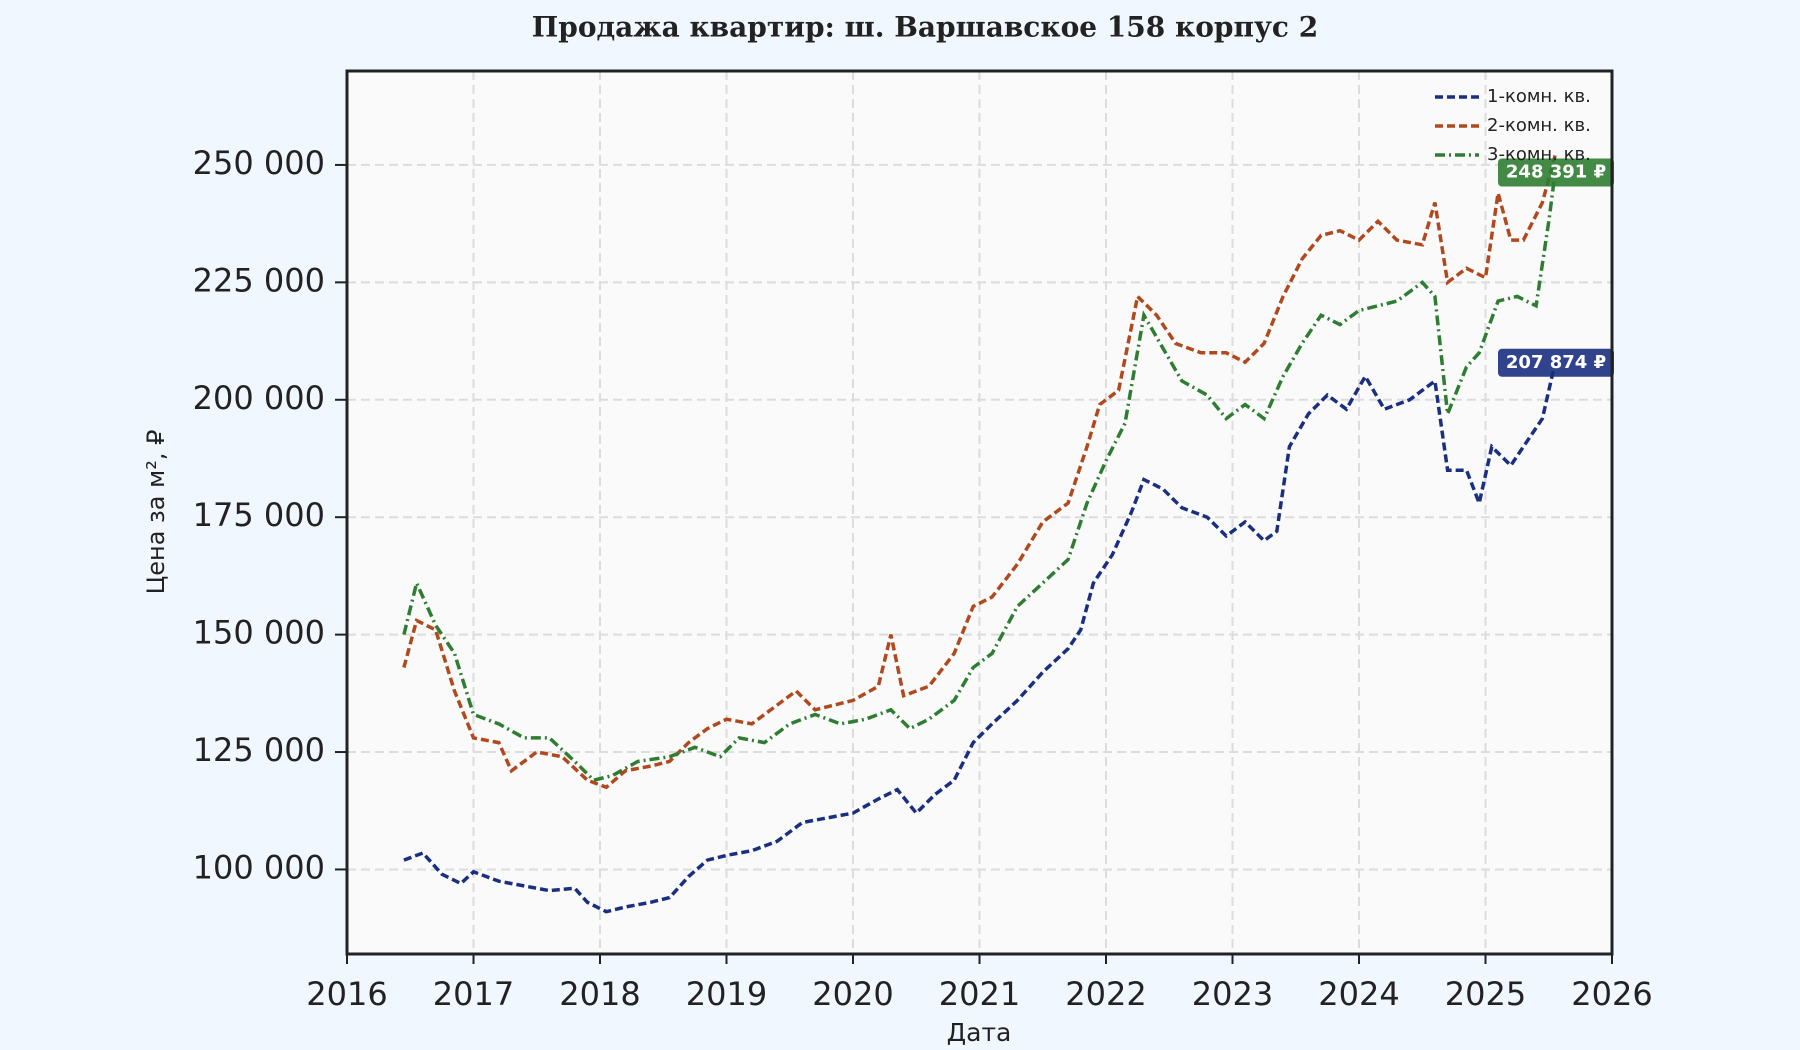 The width and height of the screenshot is (1800, 1050). What do you see at coordinates (1485, 994) in the screenshot?
I see `x-tick-label: 2025` at bounding box center [1485, 994].